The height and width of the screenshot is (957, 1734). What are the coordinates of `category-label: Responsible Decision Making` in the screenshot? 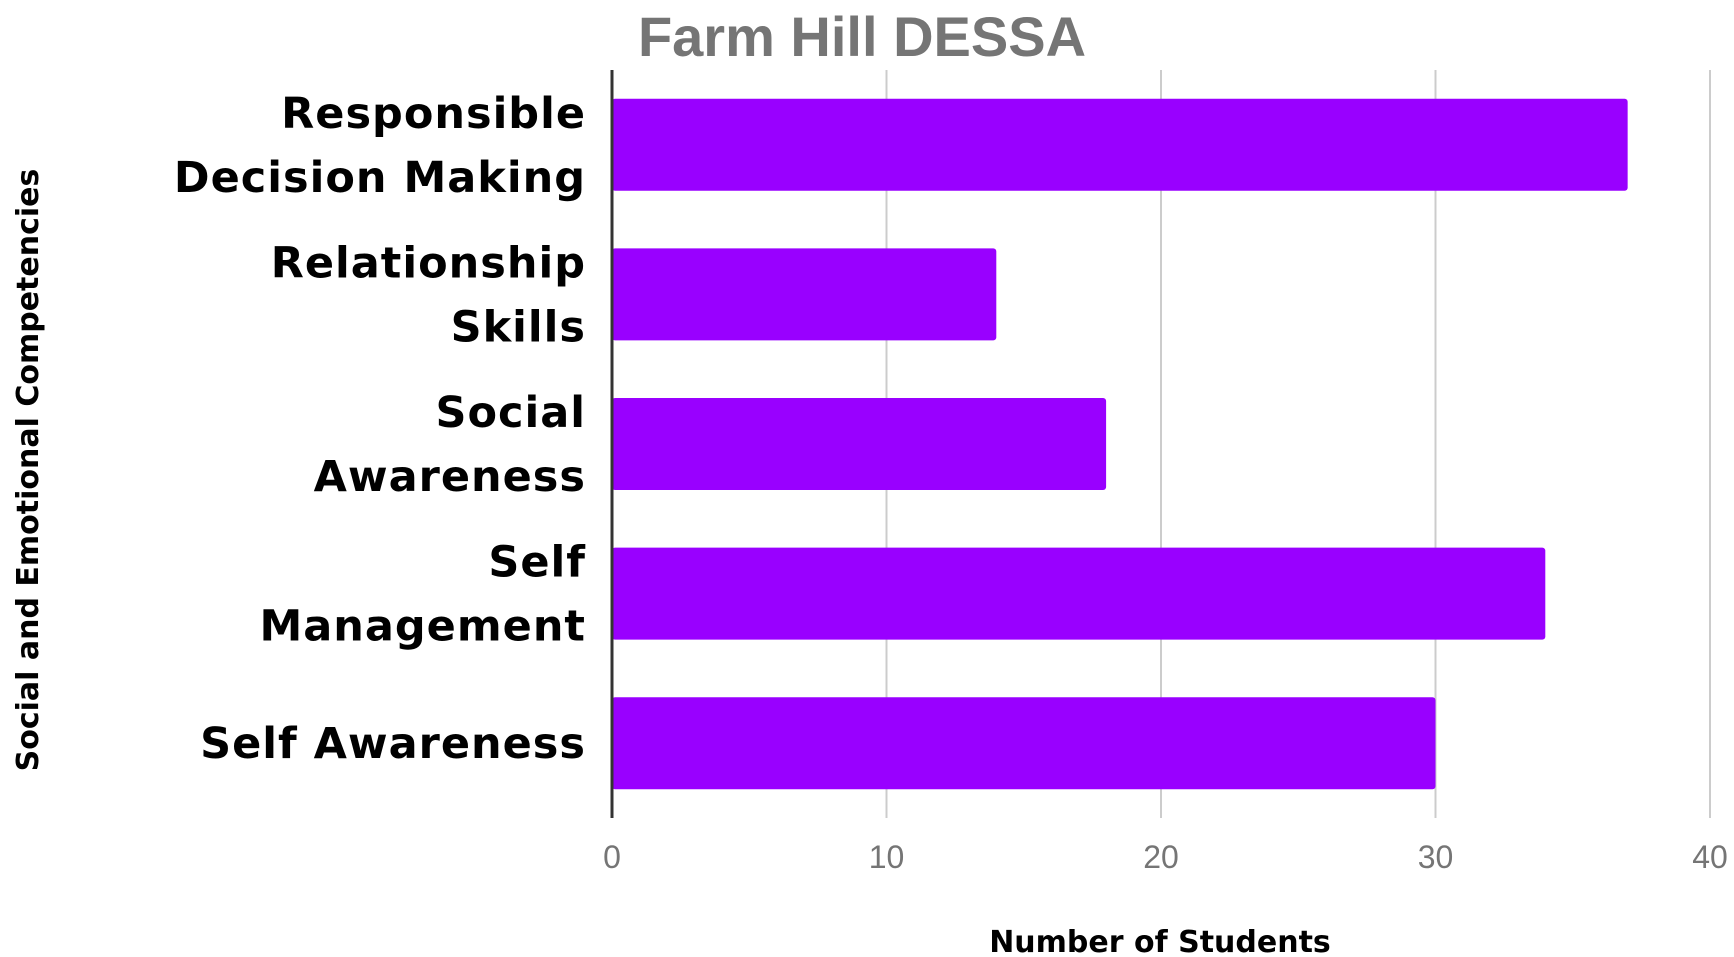 It's located at (380, 146).